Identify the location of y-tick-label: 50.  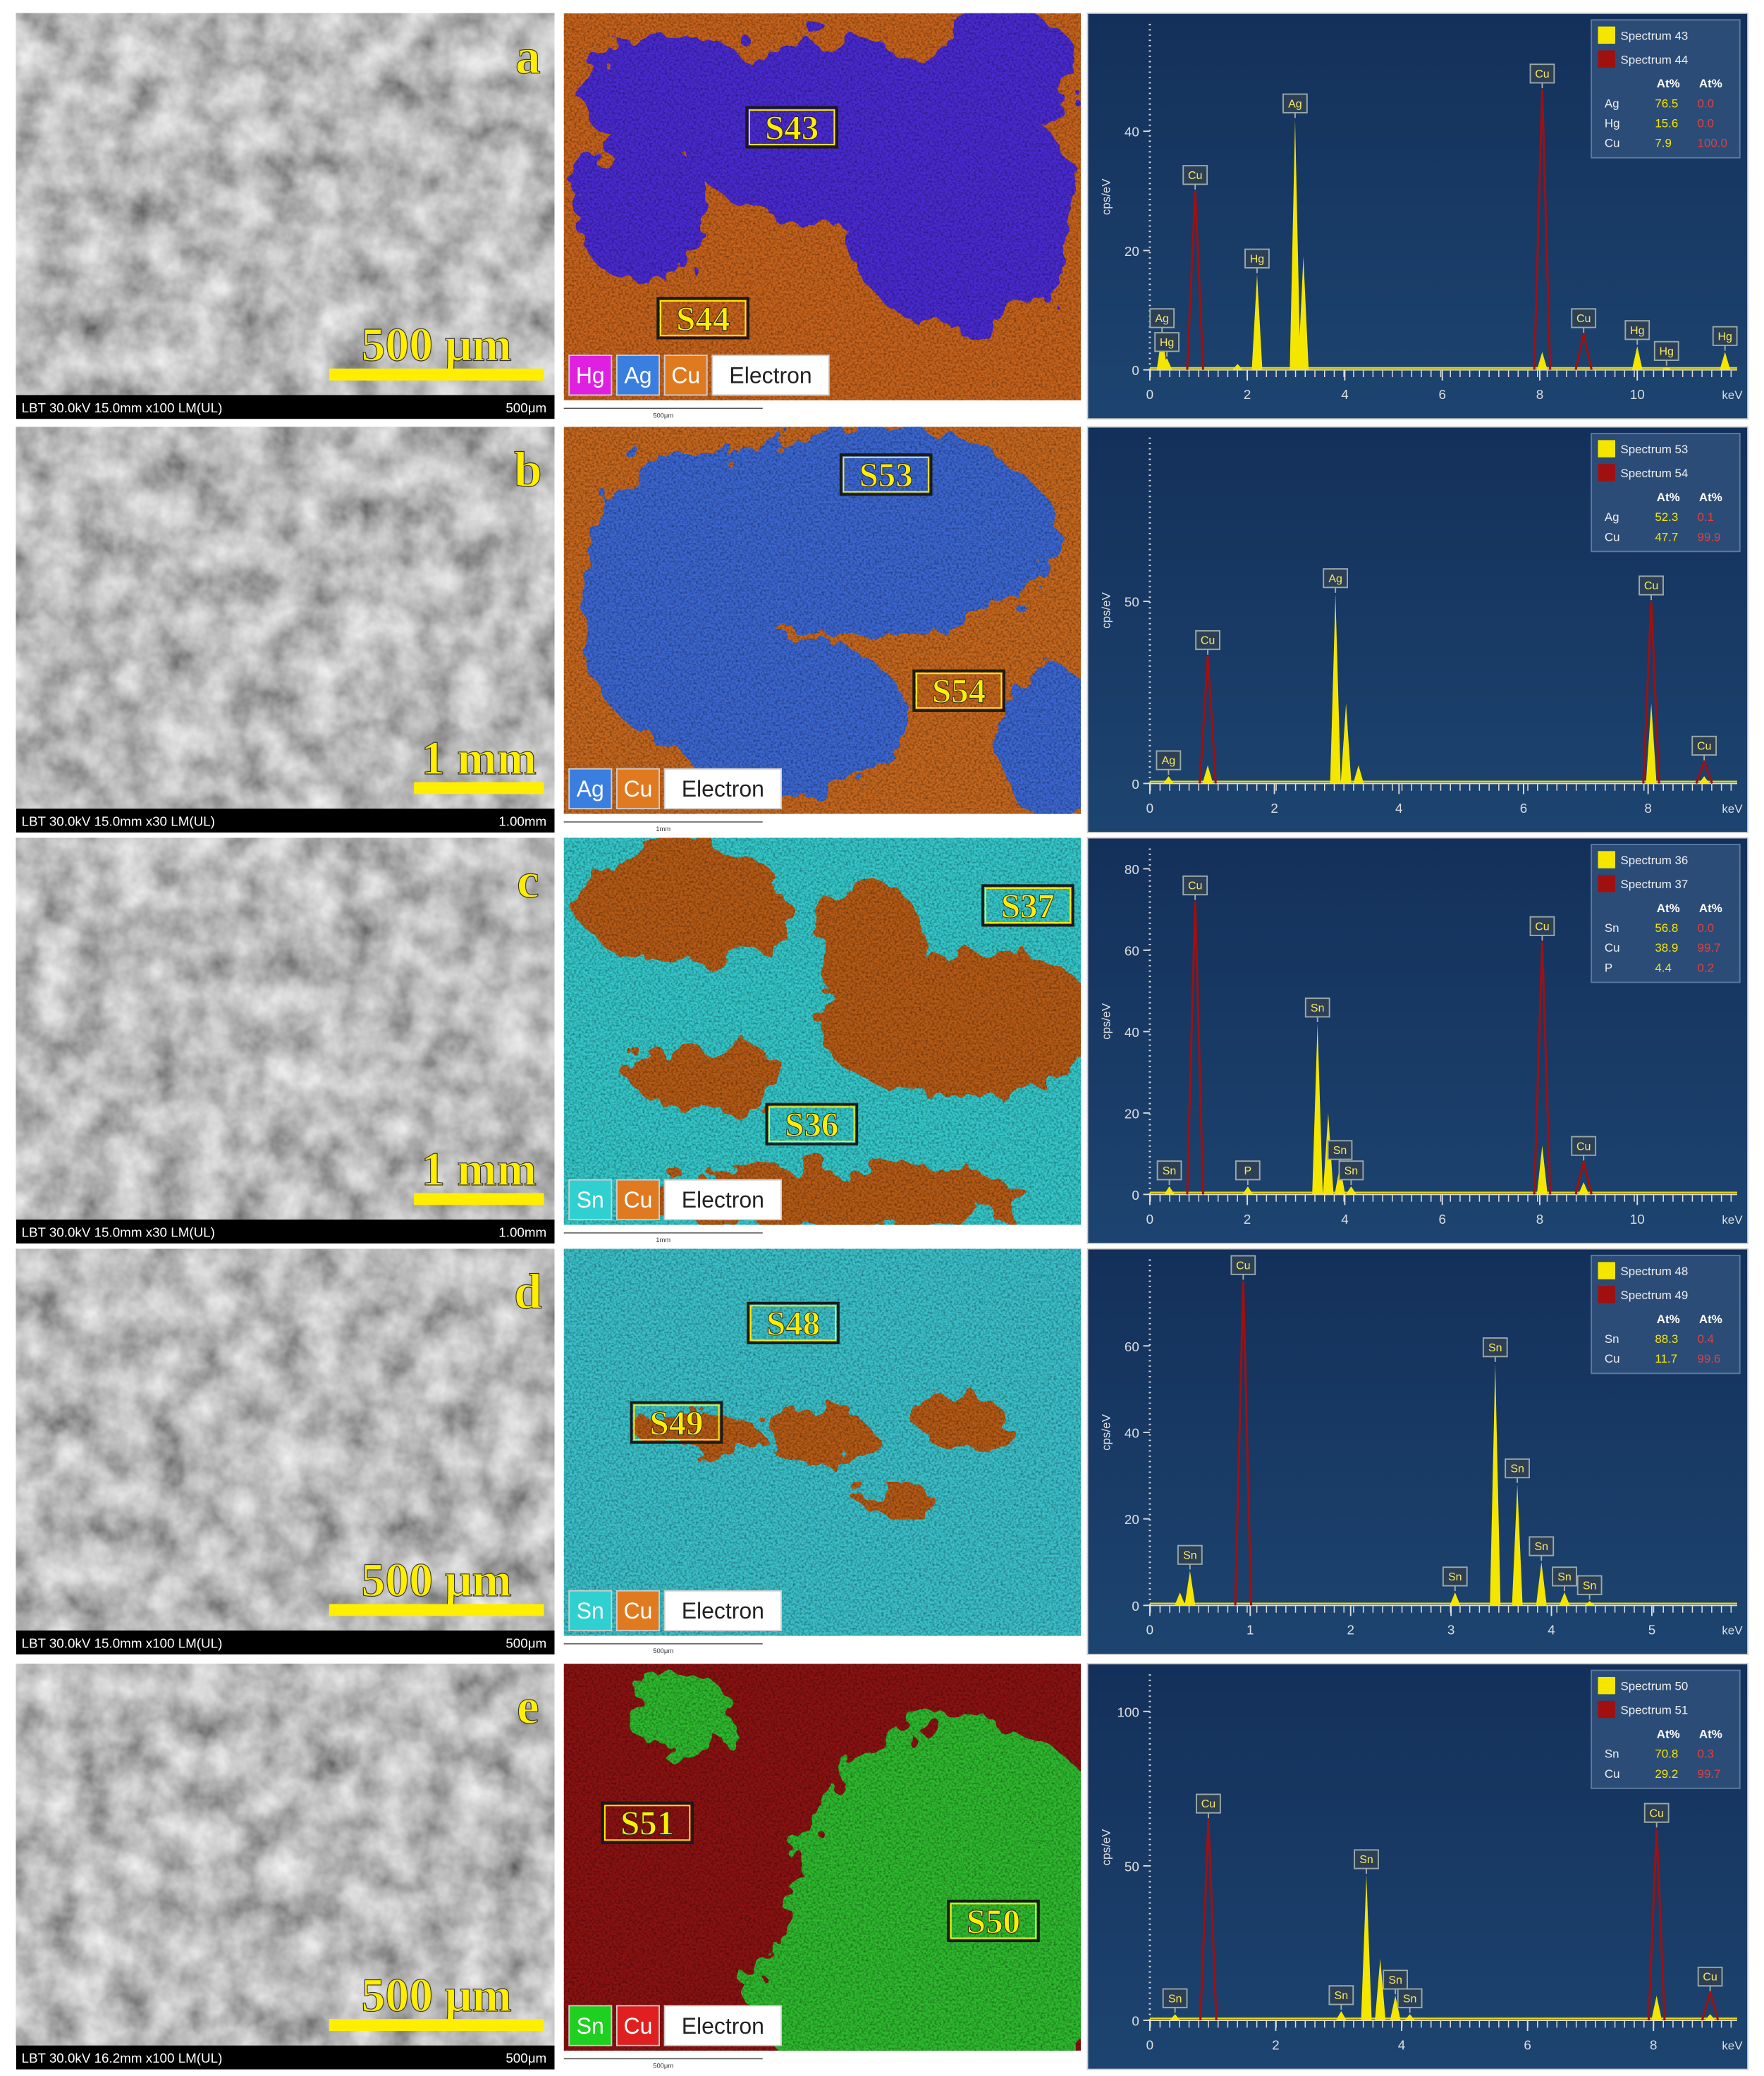
(1132, 603).